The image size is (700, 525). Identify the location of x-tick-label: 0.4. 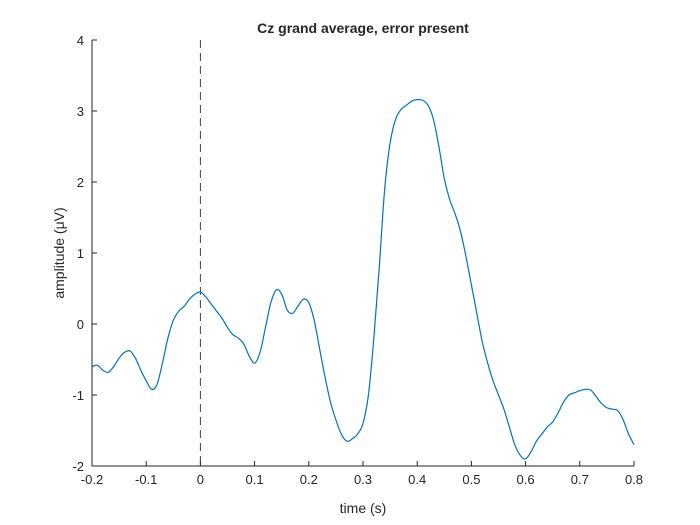
(417, 479).